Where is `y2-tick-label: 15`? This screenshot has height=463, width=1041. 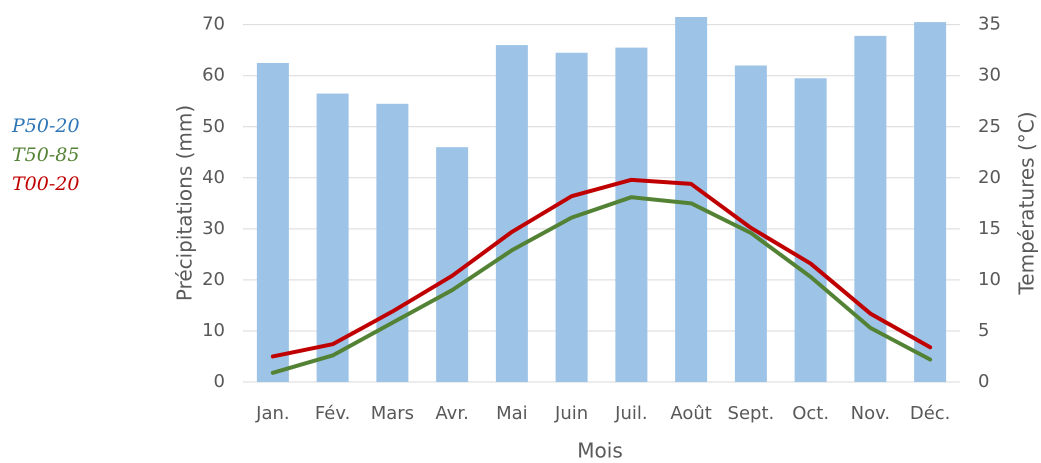
y2-tick-label: 15 is located at coordinates (989, 228).